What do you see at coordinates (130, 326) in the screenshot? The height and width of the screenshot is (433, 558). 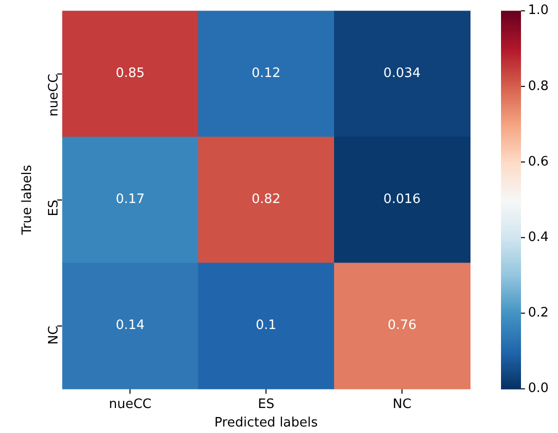 I see `data-label: 0.14` at bounding box center [130, 326].